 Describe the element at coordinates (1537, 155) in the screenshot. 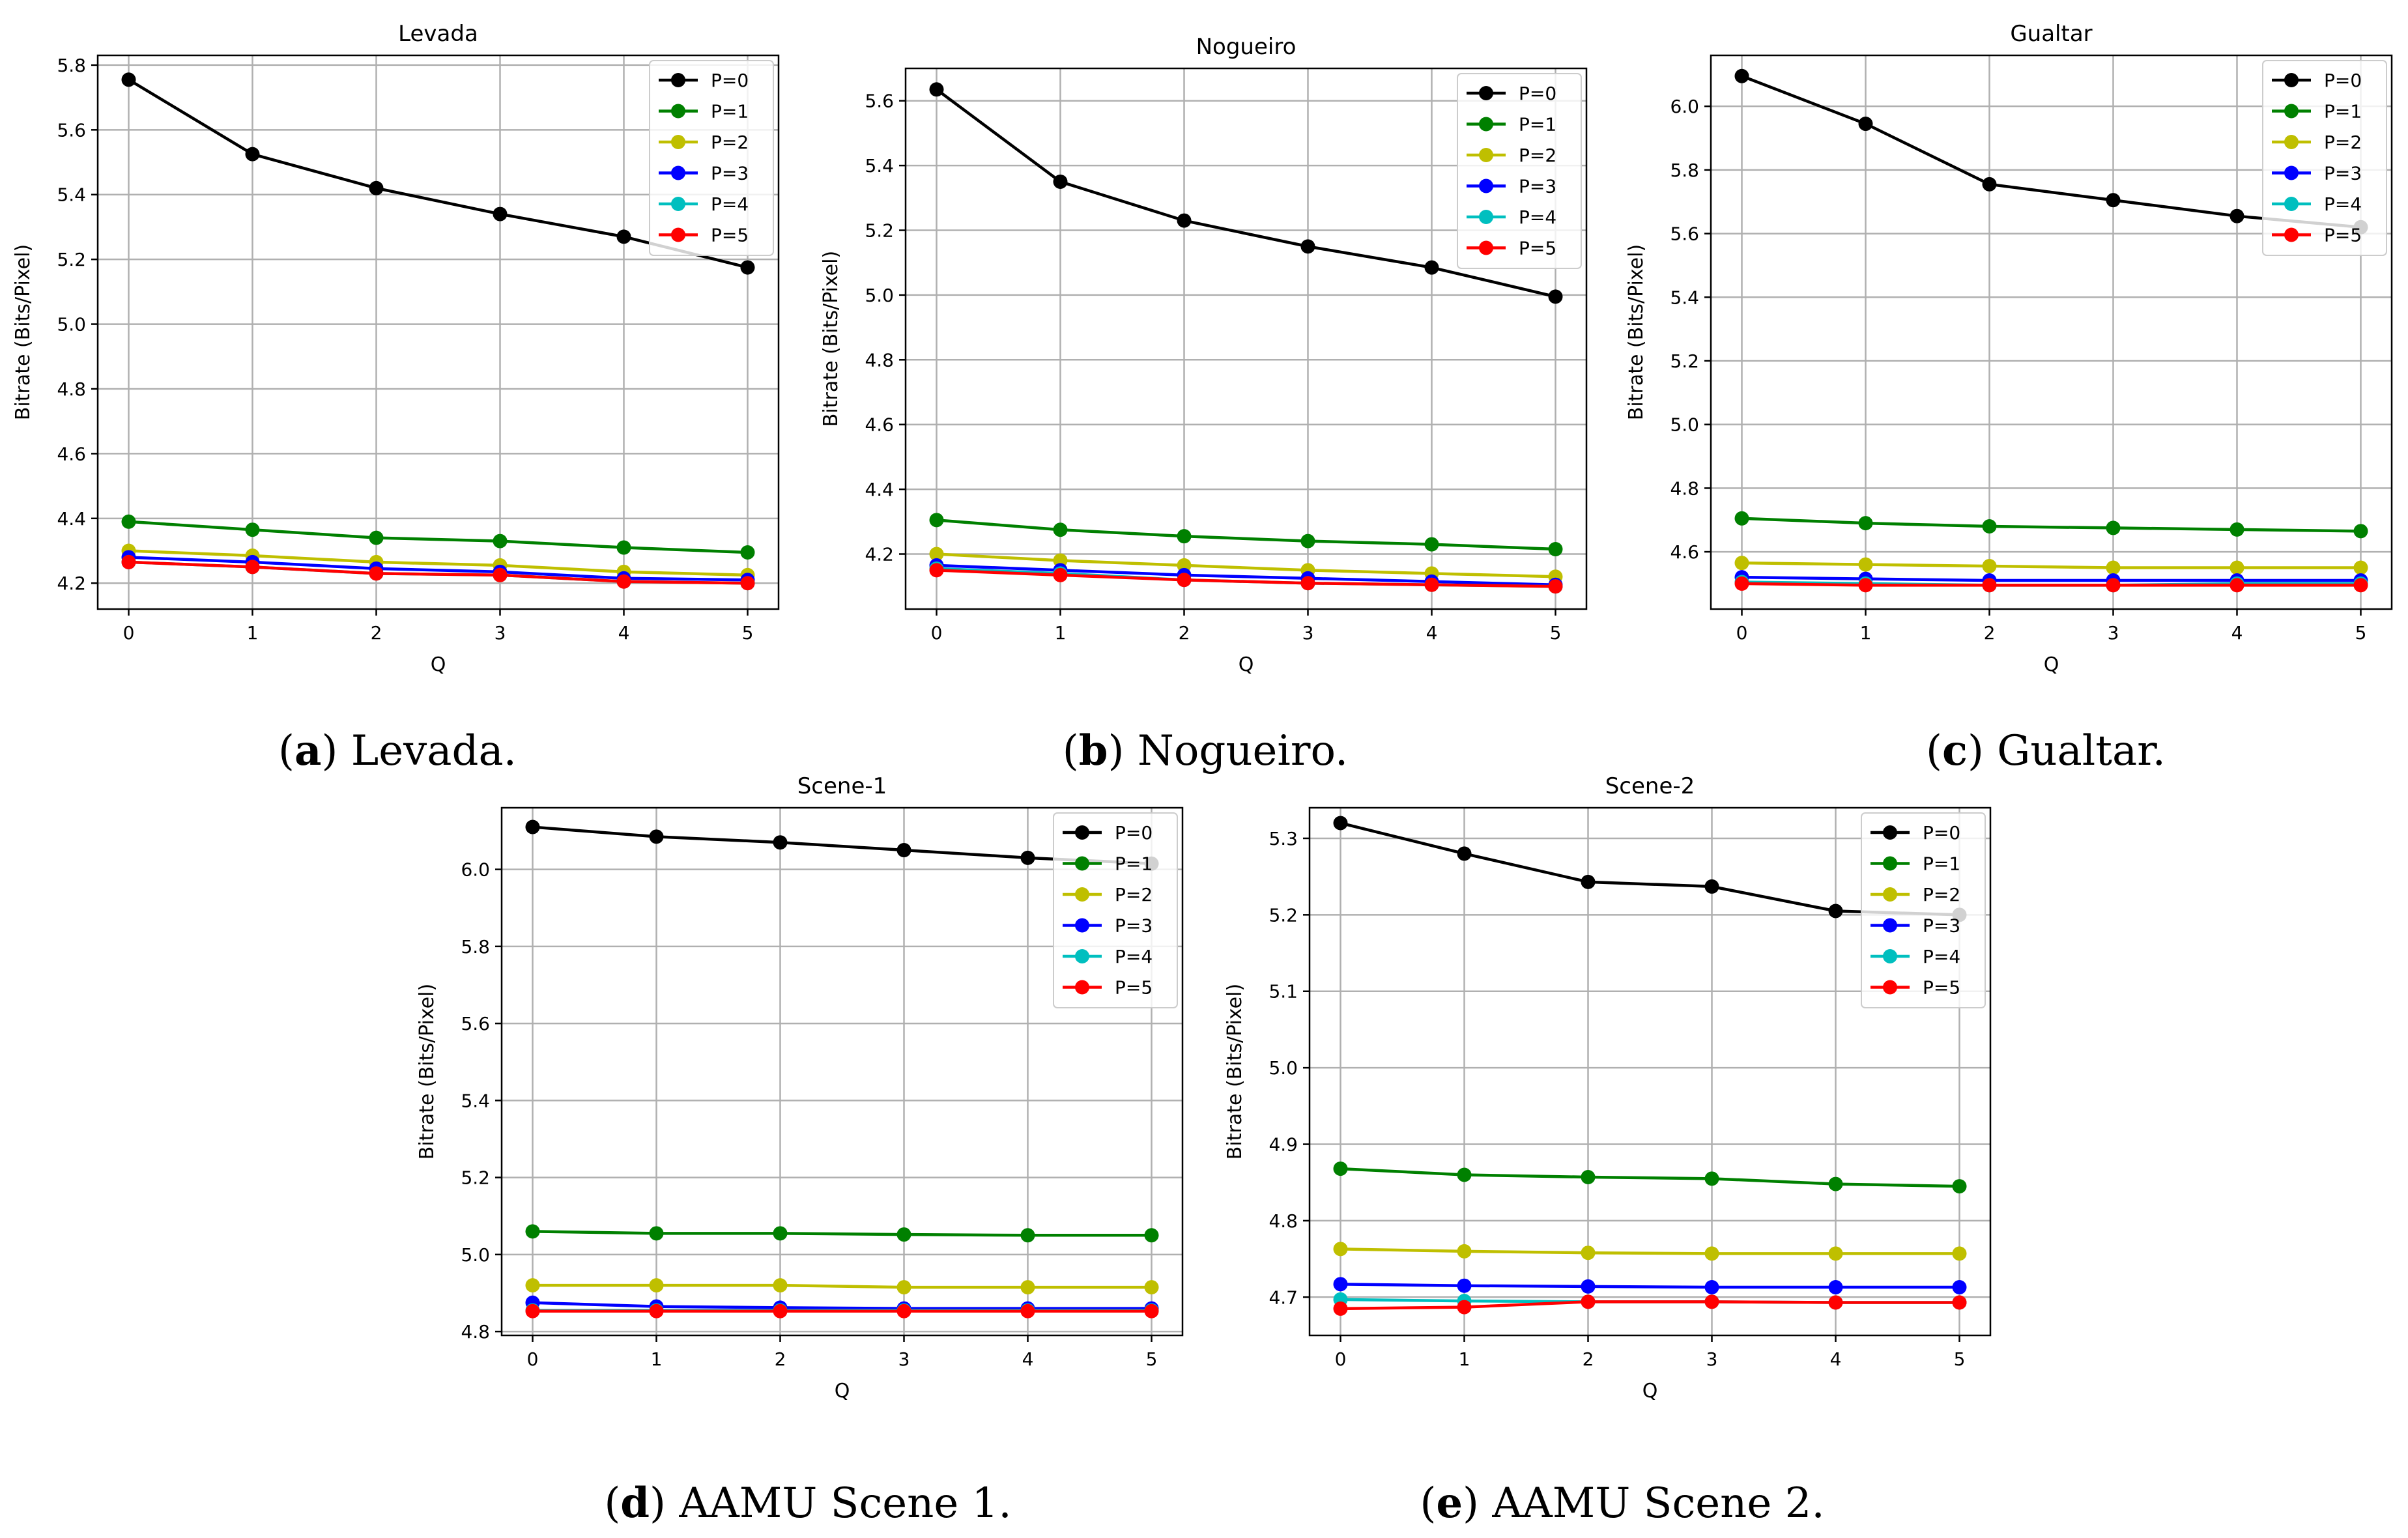

I see `legend-label: P=2` at that location.